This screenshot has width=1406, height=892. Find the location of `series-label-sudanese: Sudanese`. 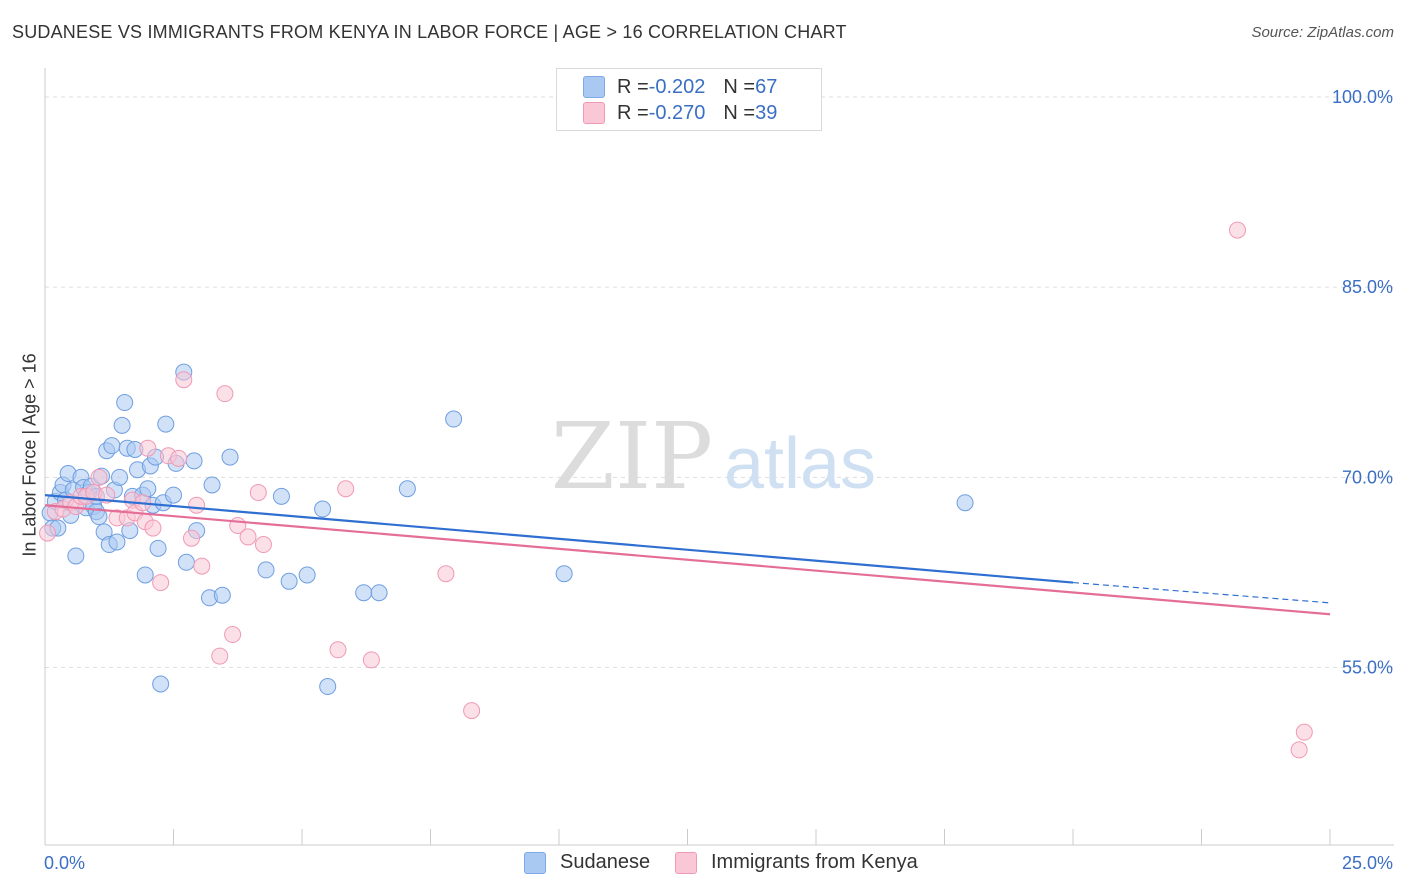

series-label-sudanese: Sudanese is located at coordinates (605, 862).